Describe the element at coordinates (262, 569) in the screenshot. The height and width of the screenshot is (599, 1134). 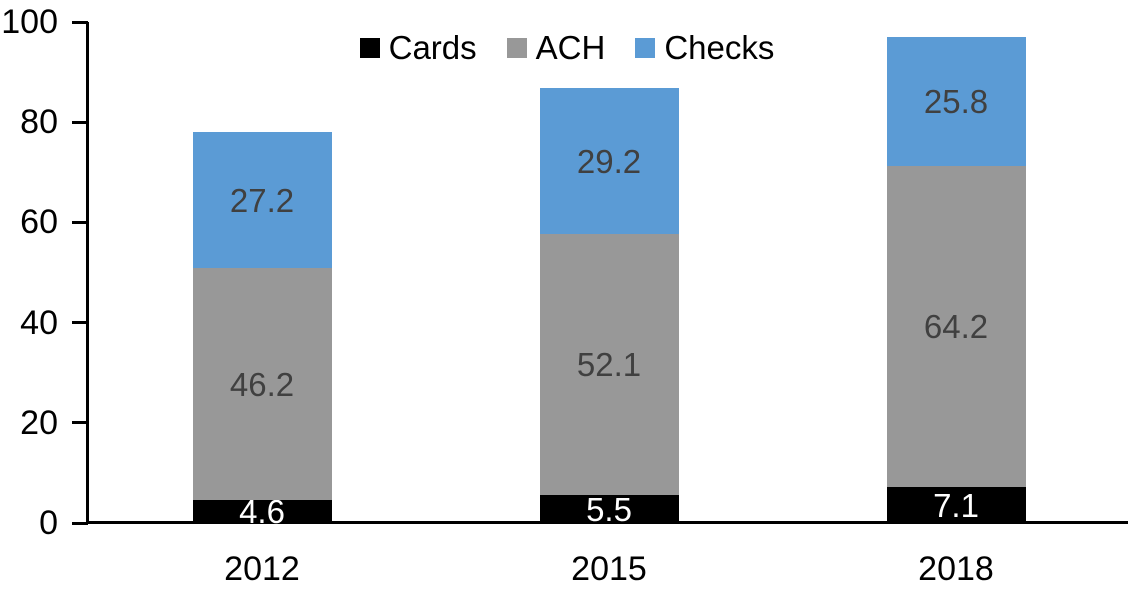
I see `x-axis-label-2012: 2012` at that location.